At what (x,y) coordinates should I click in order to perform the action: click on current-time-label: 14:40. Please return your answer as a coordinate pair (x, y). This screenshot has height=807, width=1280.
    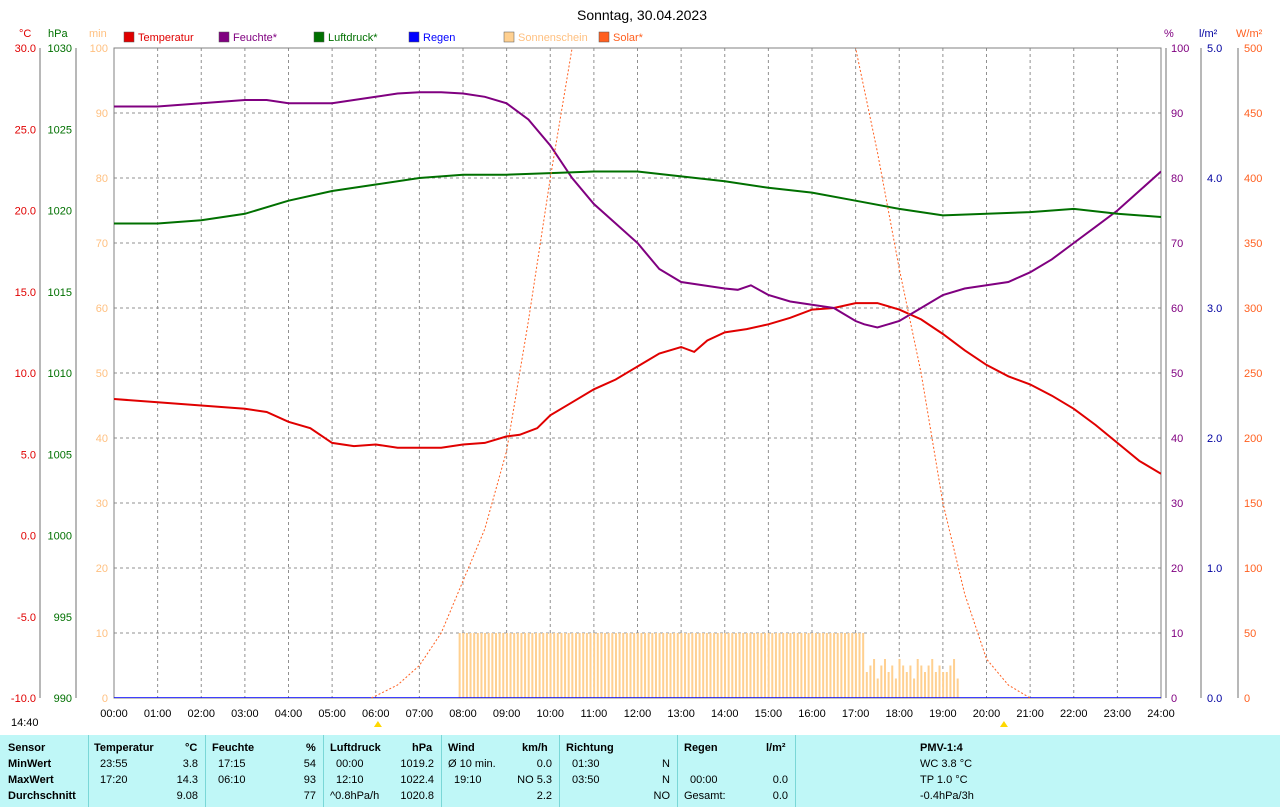
    Looking at the image, I should click on (25, 723).